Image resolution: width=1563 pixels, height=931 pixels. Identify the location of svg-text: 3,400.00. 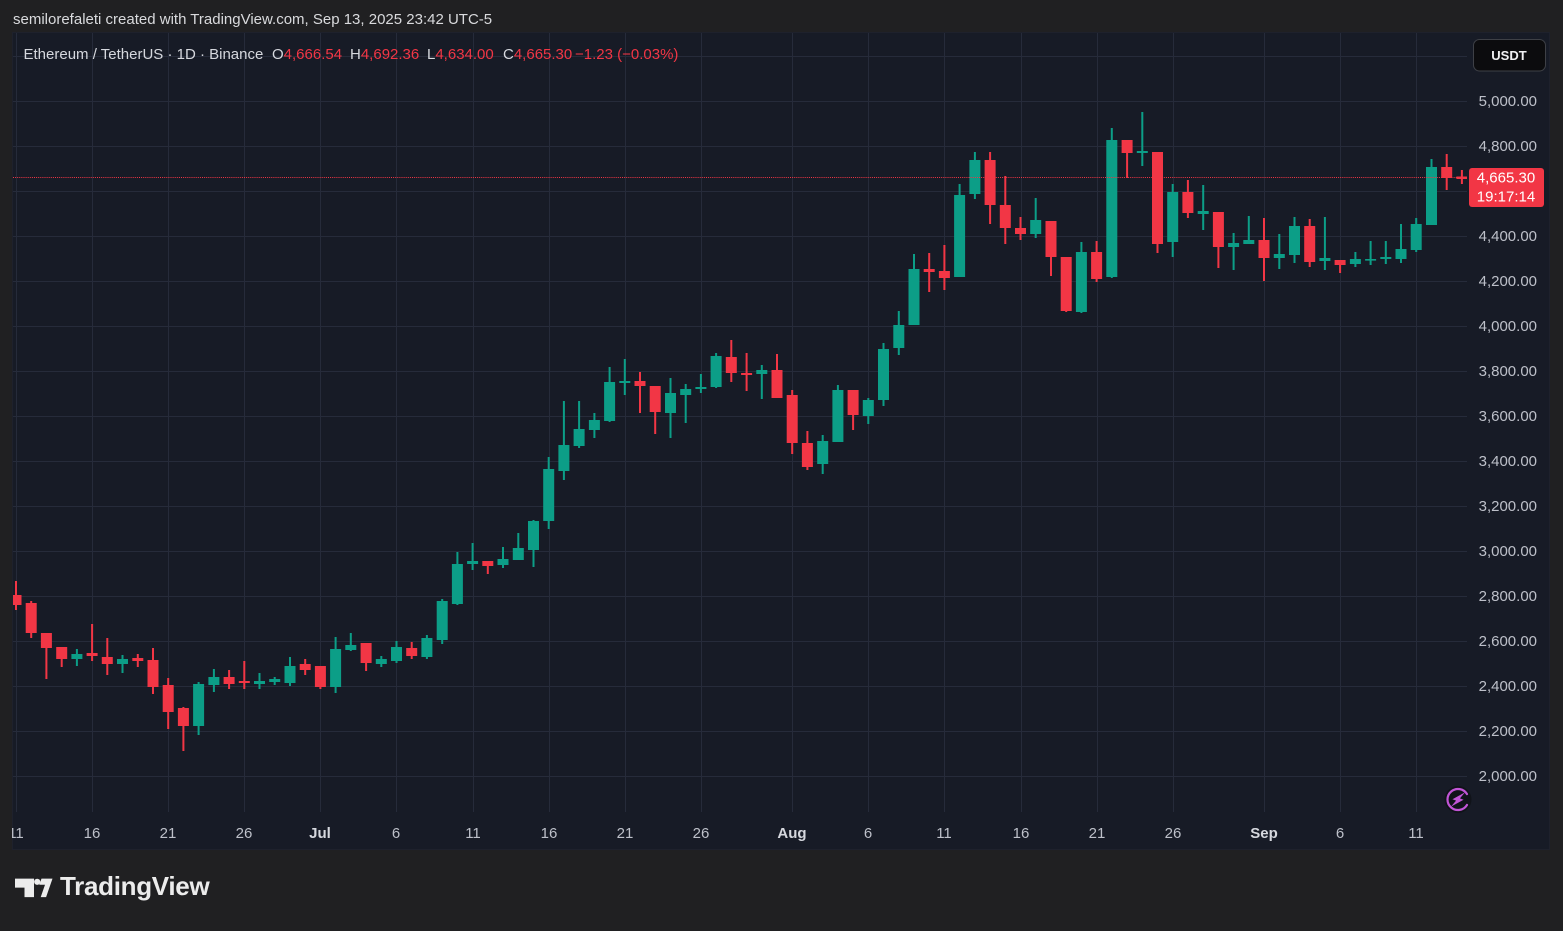
(1508, 461).